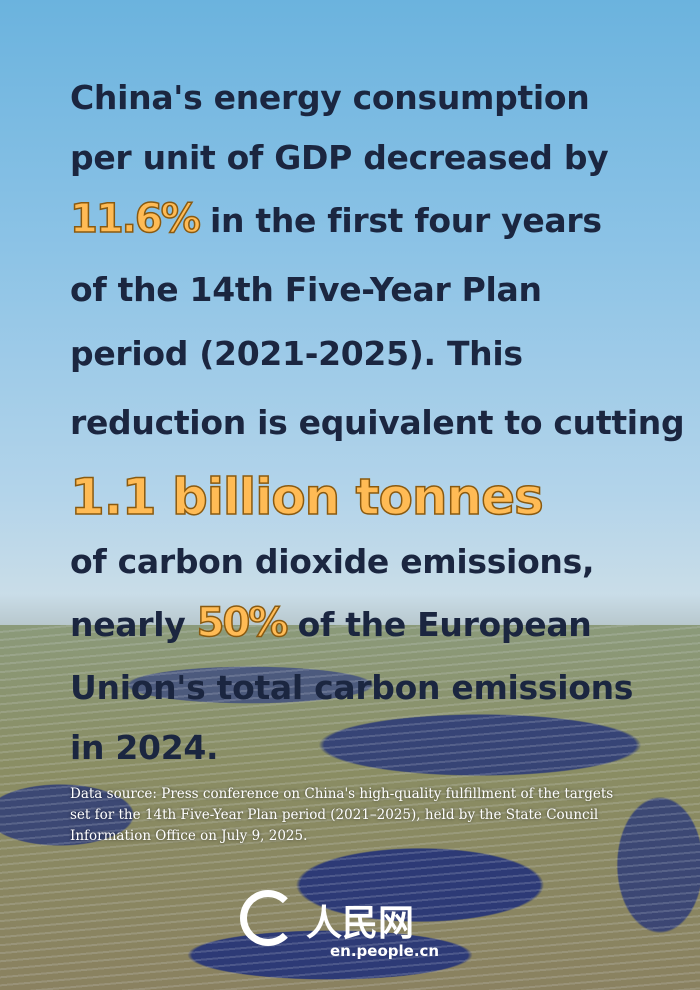  Describe the element at coordinates (439, 624) in the screenshot. I see `headline-text: of the European` at that location.